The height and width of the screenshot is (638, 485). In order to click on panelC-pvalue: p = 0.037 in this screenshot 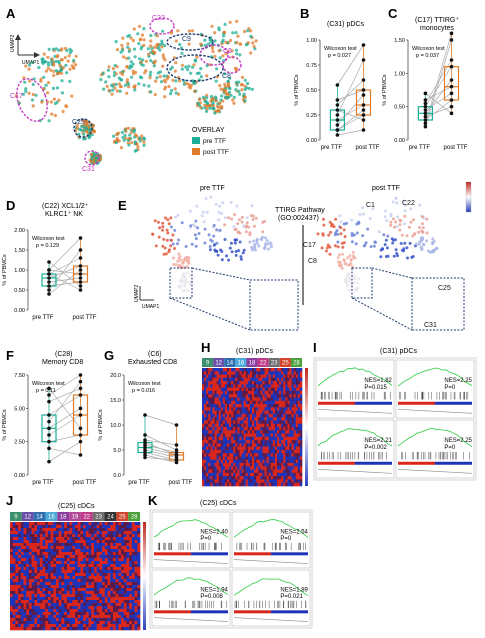, I will do `click(427, 56)`.